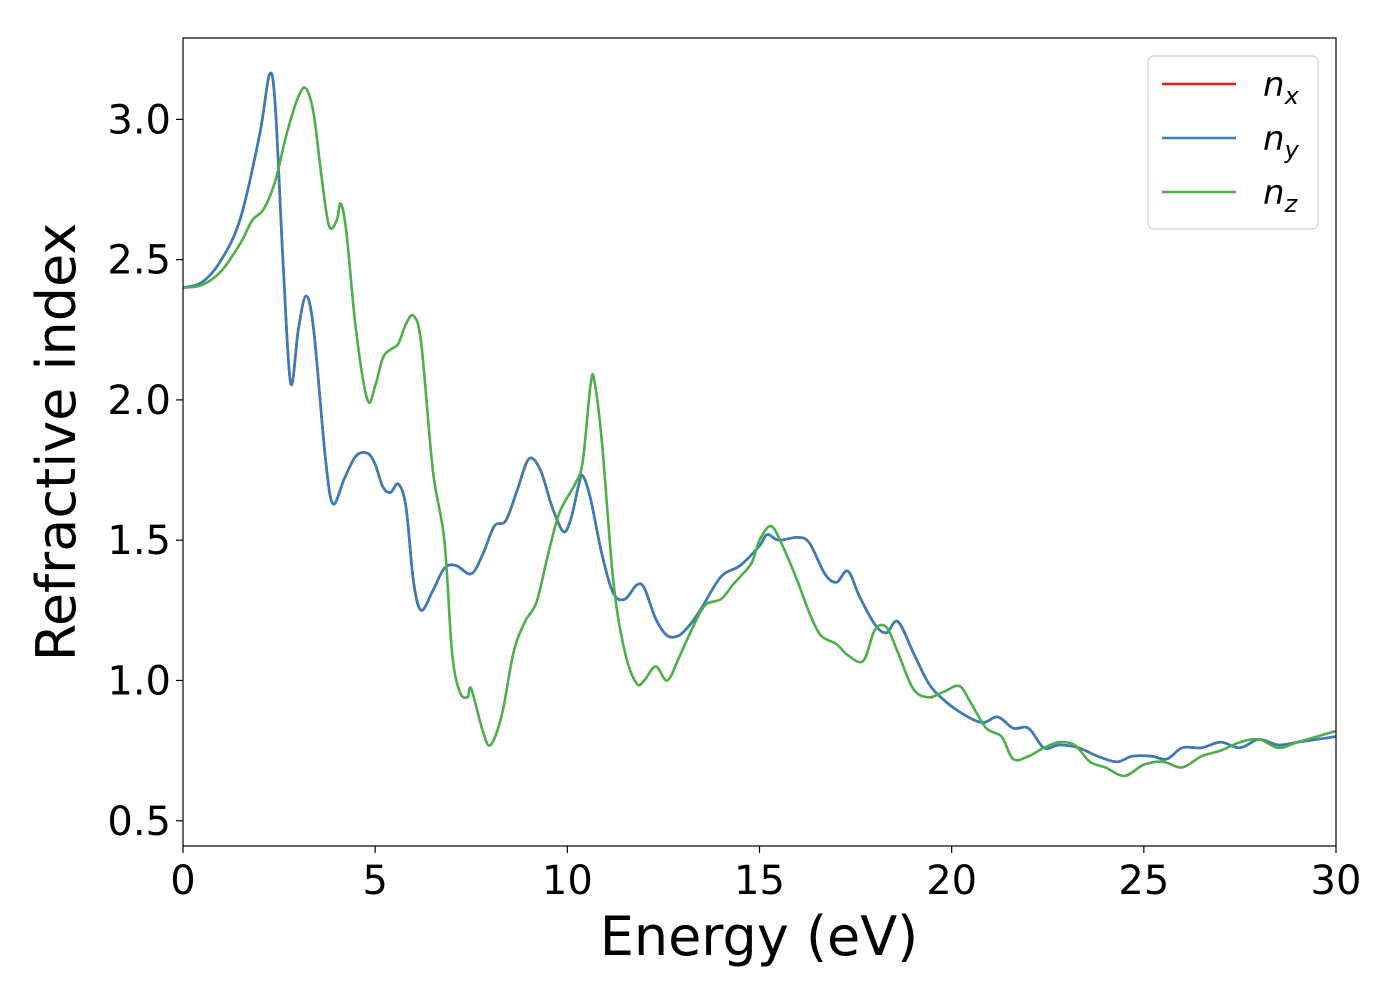 Image resolution: width=1400 pixels, height=1000 pixels. I want to click on legend-box, so click(1233, 142).